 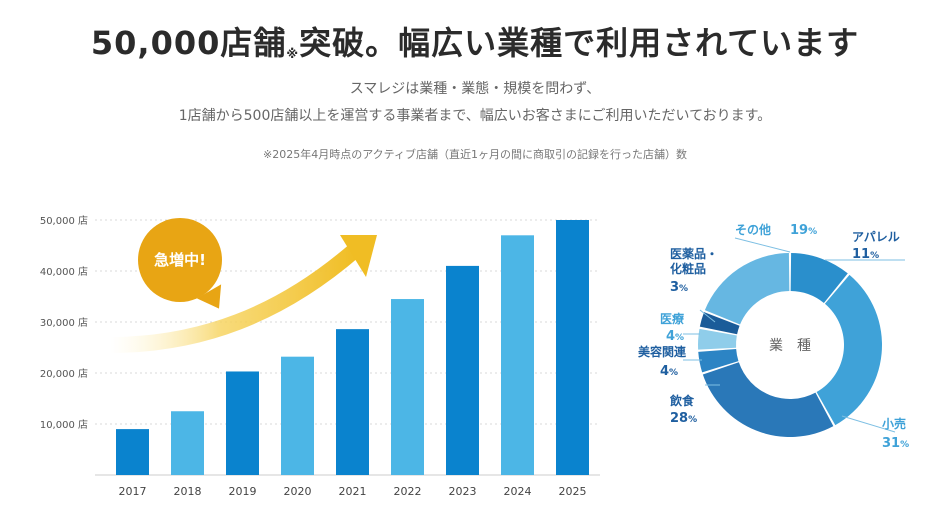 What do you see at coordinates (662, 351) in the screenshot?
I see `slice-label: 美容関連` at bounding box center [662, 351].